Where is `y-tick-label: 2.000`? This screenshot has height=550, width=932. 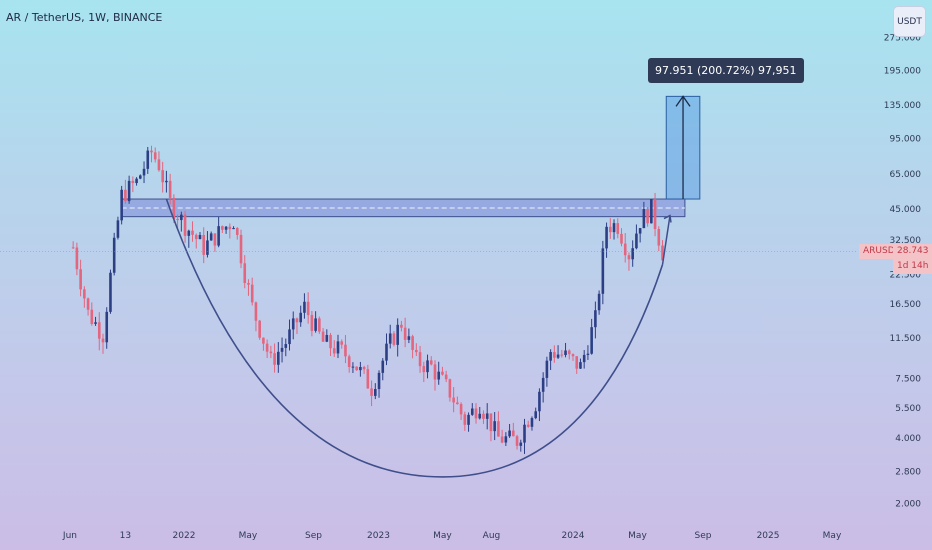
y-tick-label: 2.000 is located at coordinates (908, 505).